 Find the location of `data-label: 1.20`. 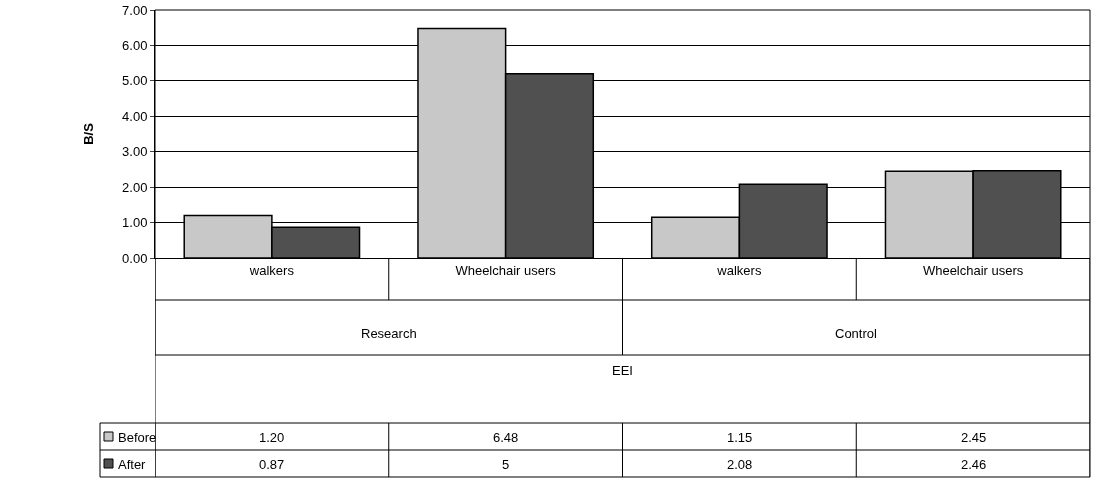

data-label: 1.20 is located at coordinates (272, 437).